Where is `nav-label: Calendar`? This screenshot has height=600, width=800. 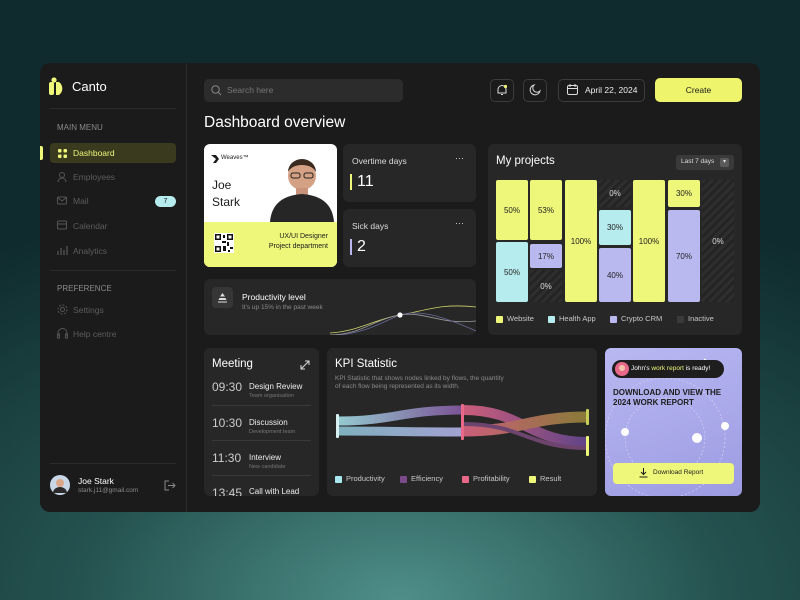
nav-label: Calendar is located at coordinates (90, 226).